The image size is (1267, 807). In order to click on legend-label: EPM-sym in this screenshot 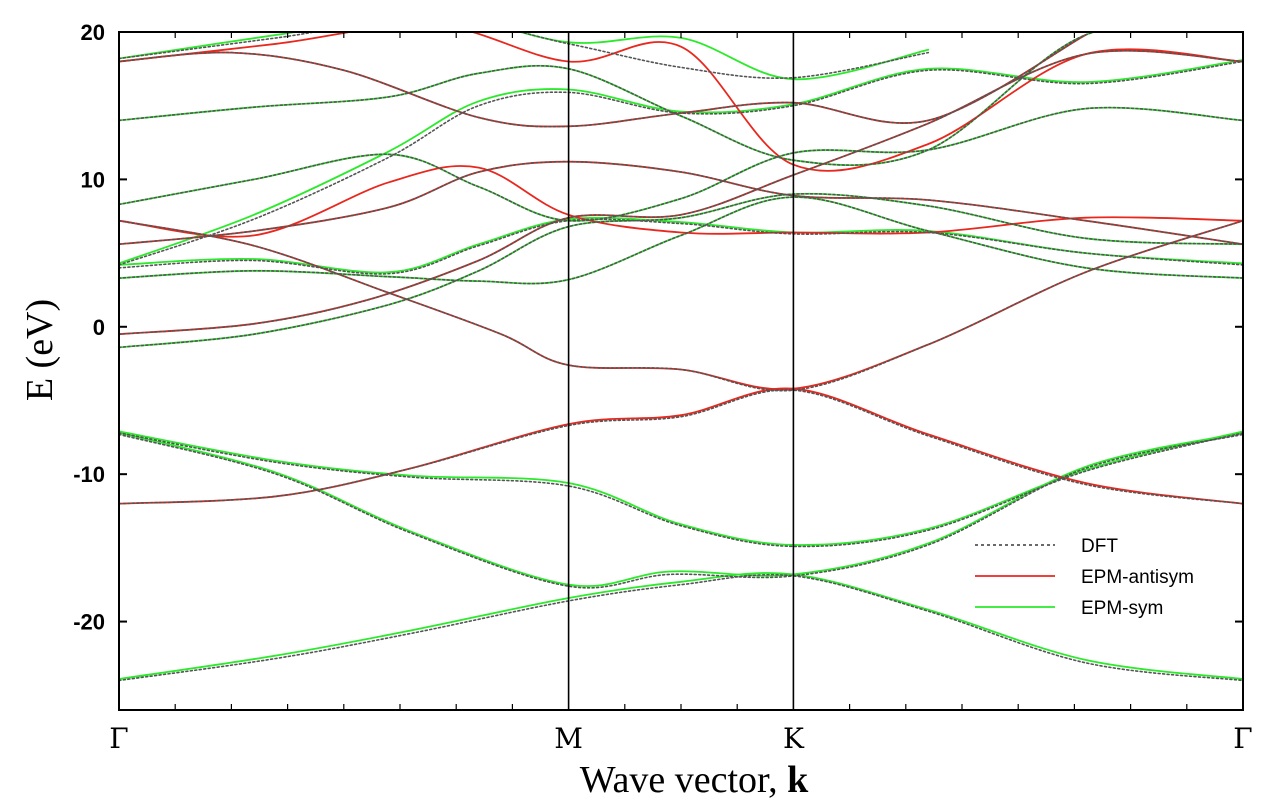, I will do `click(1122, 608)`.